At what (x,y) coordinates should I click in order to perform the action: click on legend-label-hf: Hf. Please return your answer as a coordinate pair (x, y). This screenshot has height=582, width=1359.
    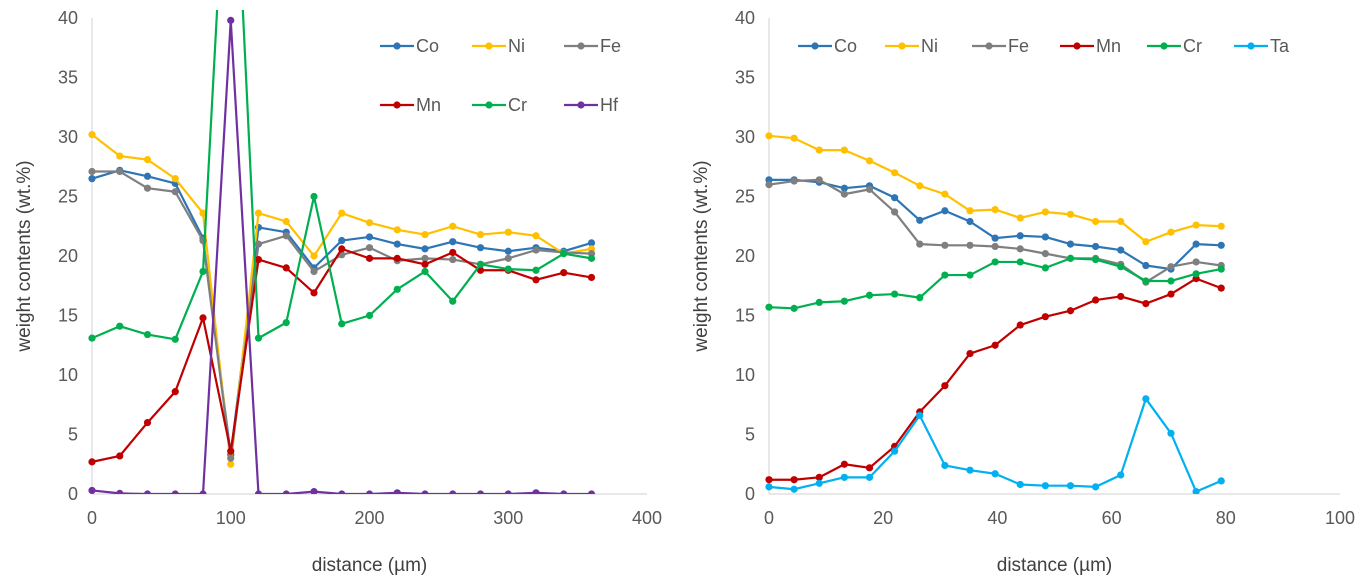
    Looking at the image, I should click on (609, 105).